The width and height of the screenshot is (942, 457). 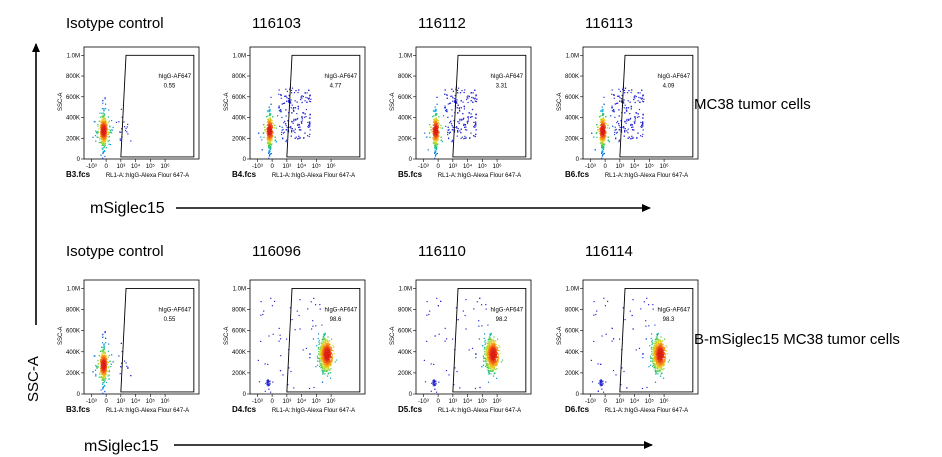 I want to click on file-name: B4.fcs, so click(x=244, y=174).